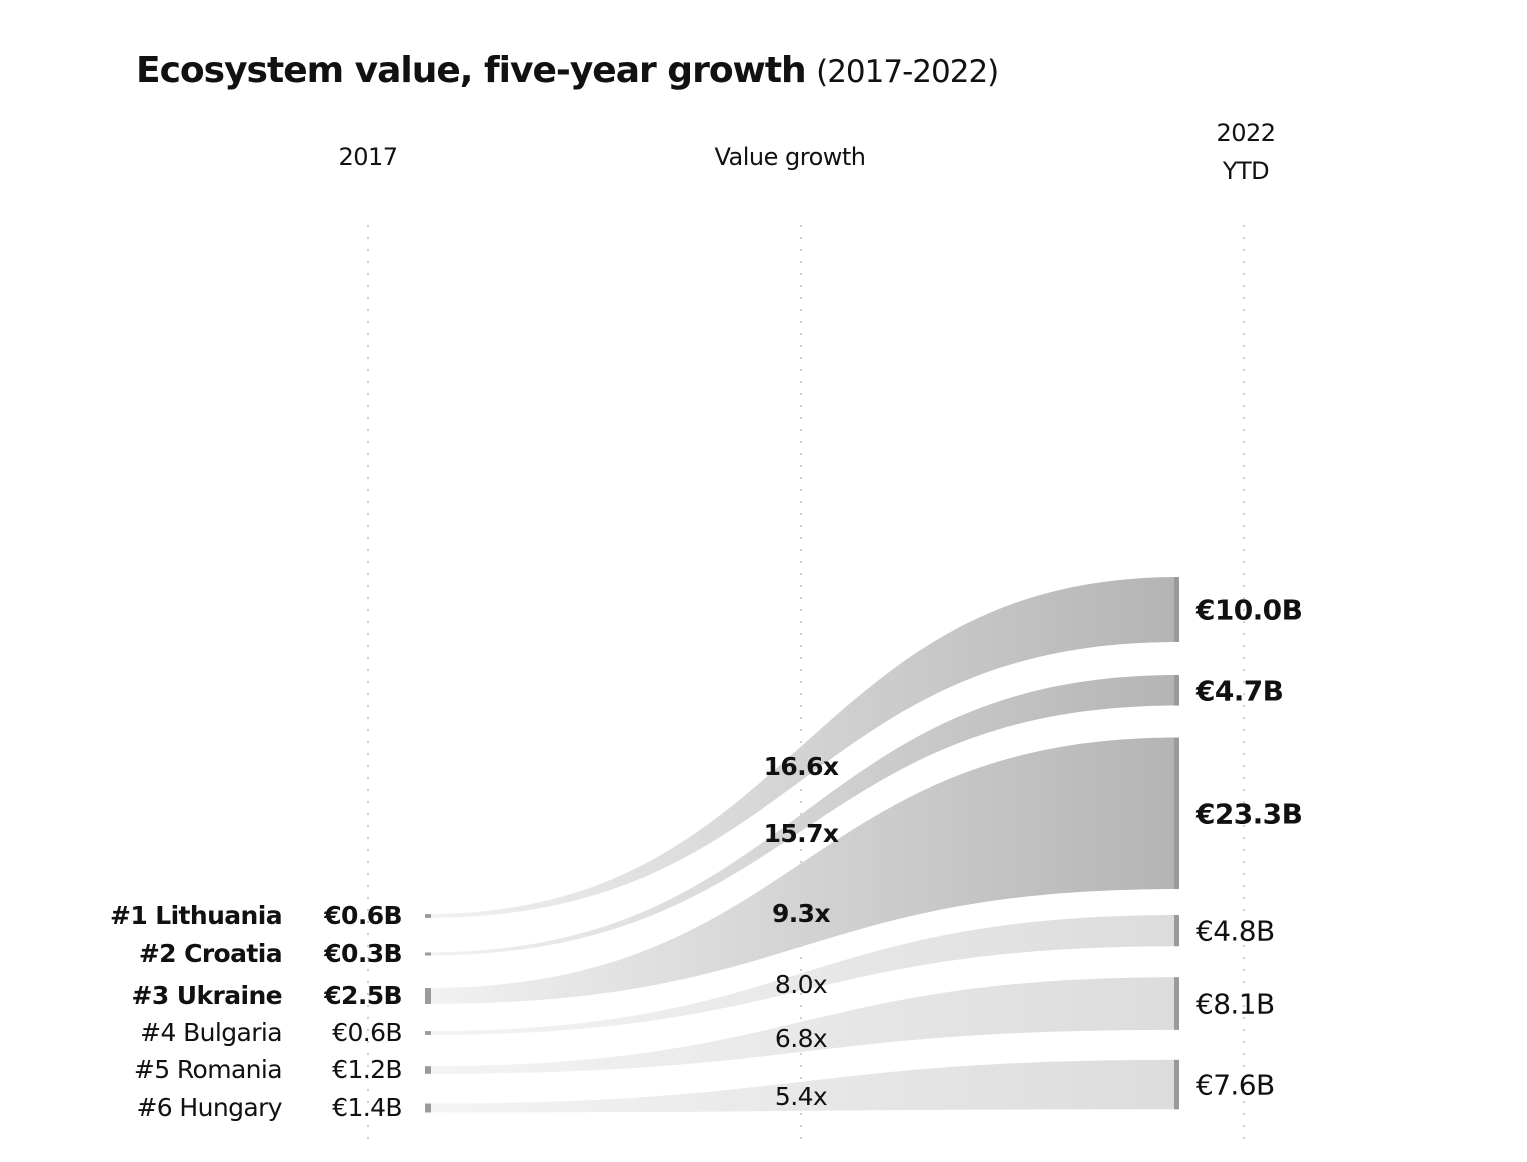 The image size is (1527, 1162). Describe the element at coordinates (367, 1069) in the screenshot. I see `value-2017-romania: €1.2B` at that location.